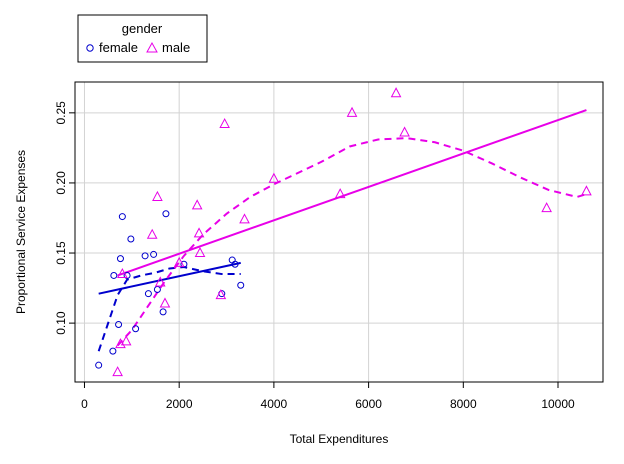 The height and width of the screenshot is (464, 624). What do you see at coordinates (274, 404) in the screenshot?
I see `x-tick-label: 4000` at bounding box center [274, 404].